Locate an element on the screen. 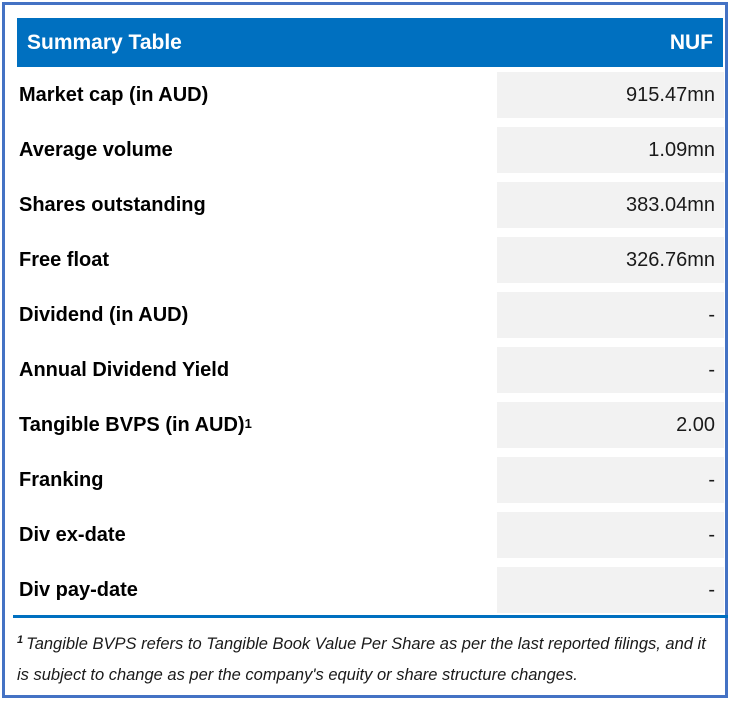 The width and height of the screenshot is (730, 701). row-label: Market cap (in AUD) is located at coordinates (114, 95).